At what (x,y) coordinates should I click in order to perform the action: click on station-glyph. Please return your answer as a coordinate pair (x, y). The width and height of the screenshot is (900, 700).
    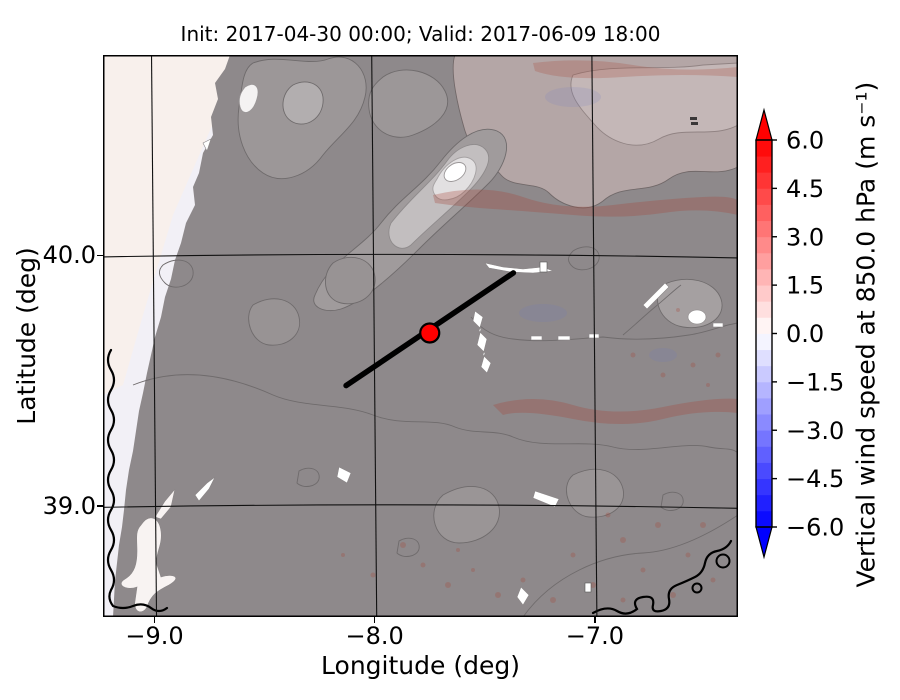
    Looking at the image, I should click on (694, 121).